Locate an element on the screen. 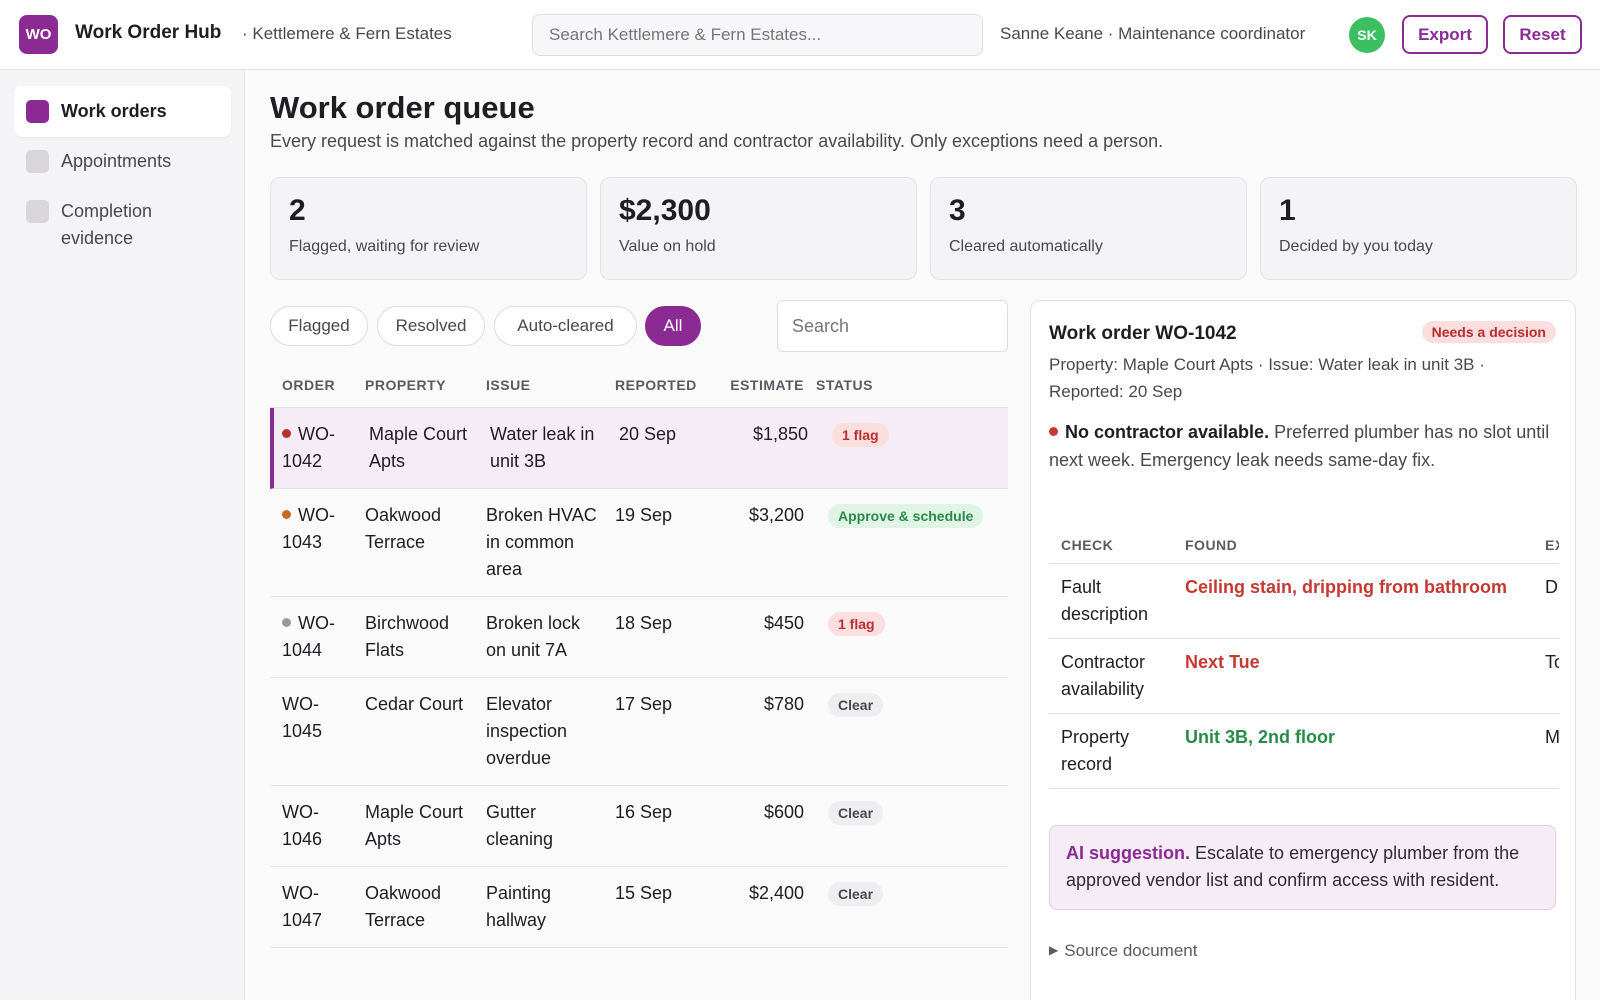  app-name: Work Order Hub is located at coordinates (148, 32).